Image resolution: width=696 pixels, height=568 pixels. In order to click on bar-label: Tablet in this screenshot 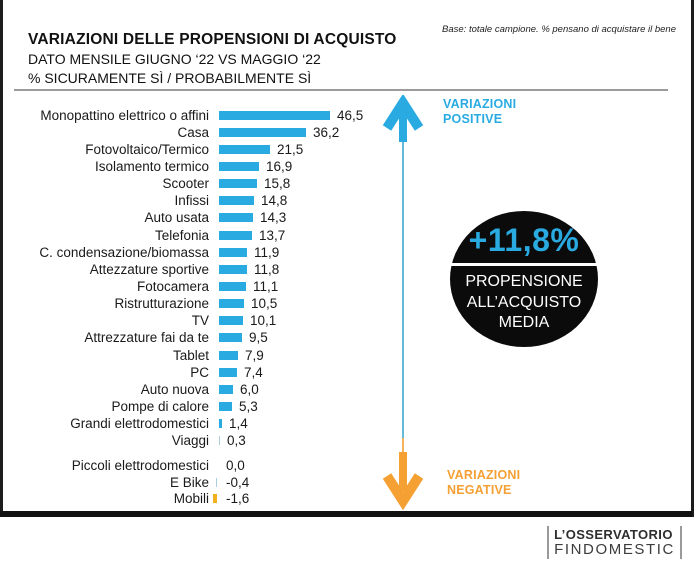, I will do `click(190, 355)`.